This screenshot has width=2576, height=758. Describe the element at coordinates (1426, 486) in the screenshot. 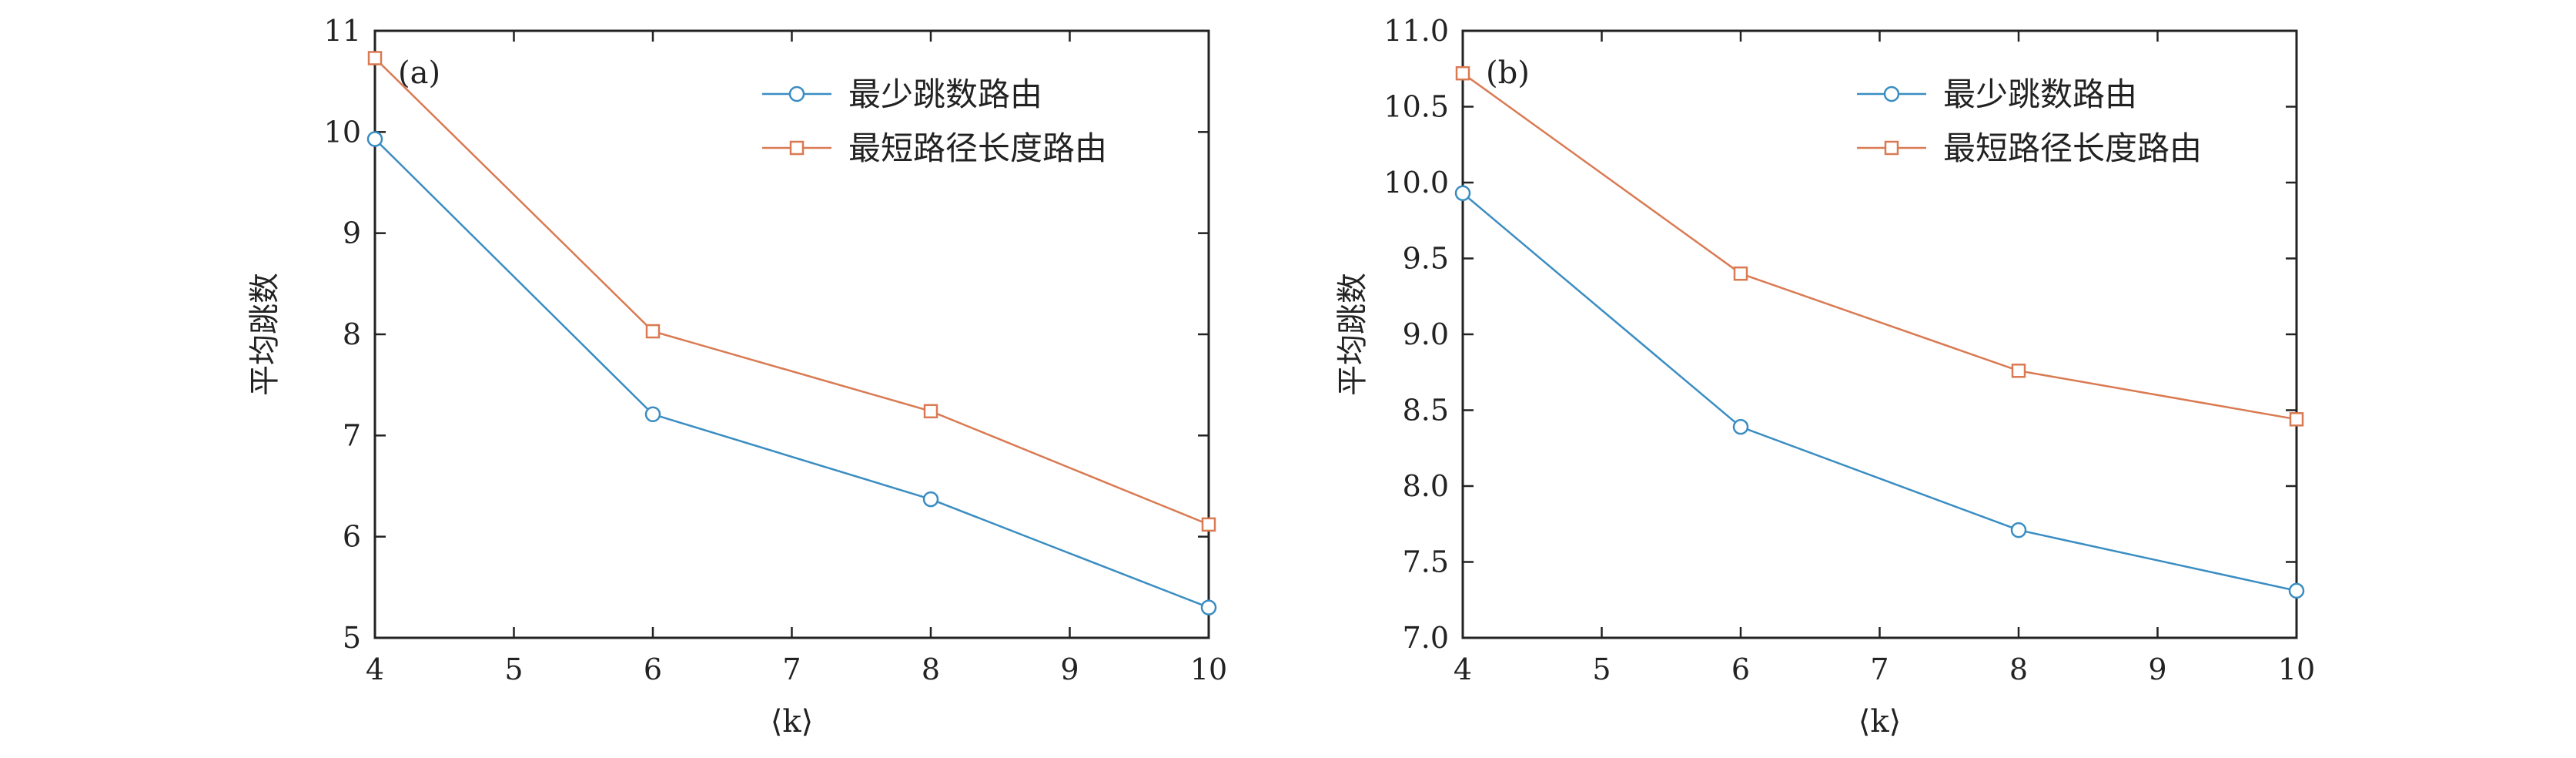

I see `y-tick-label: 8.0` at that location.